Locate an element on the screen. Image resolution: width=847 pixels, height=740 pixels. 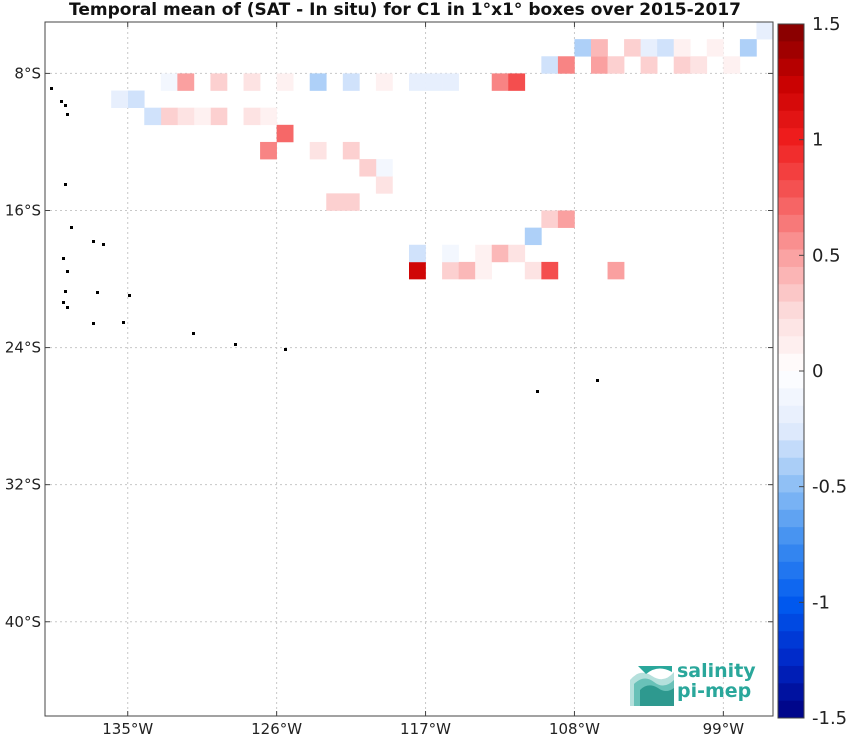
y-tick-label: 8°S is located at coordinates (27, 73).